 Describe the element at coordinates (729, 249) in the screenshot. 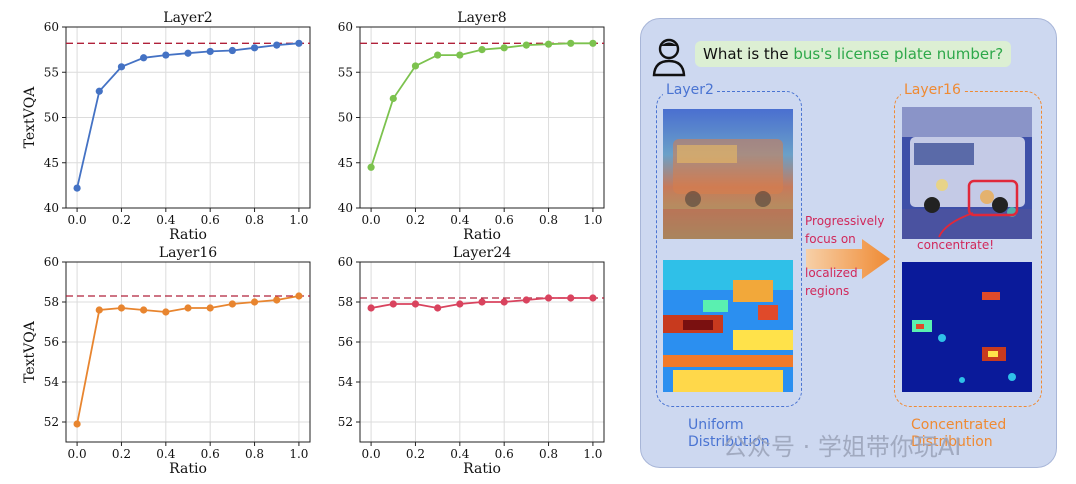

I see `layer2-box` at that location.